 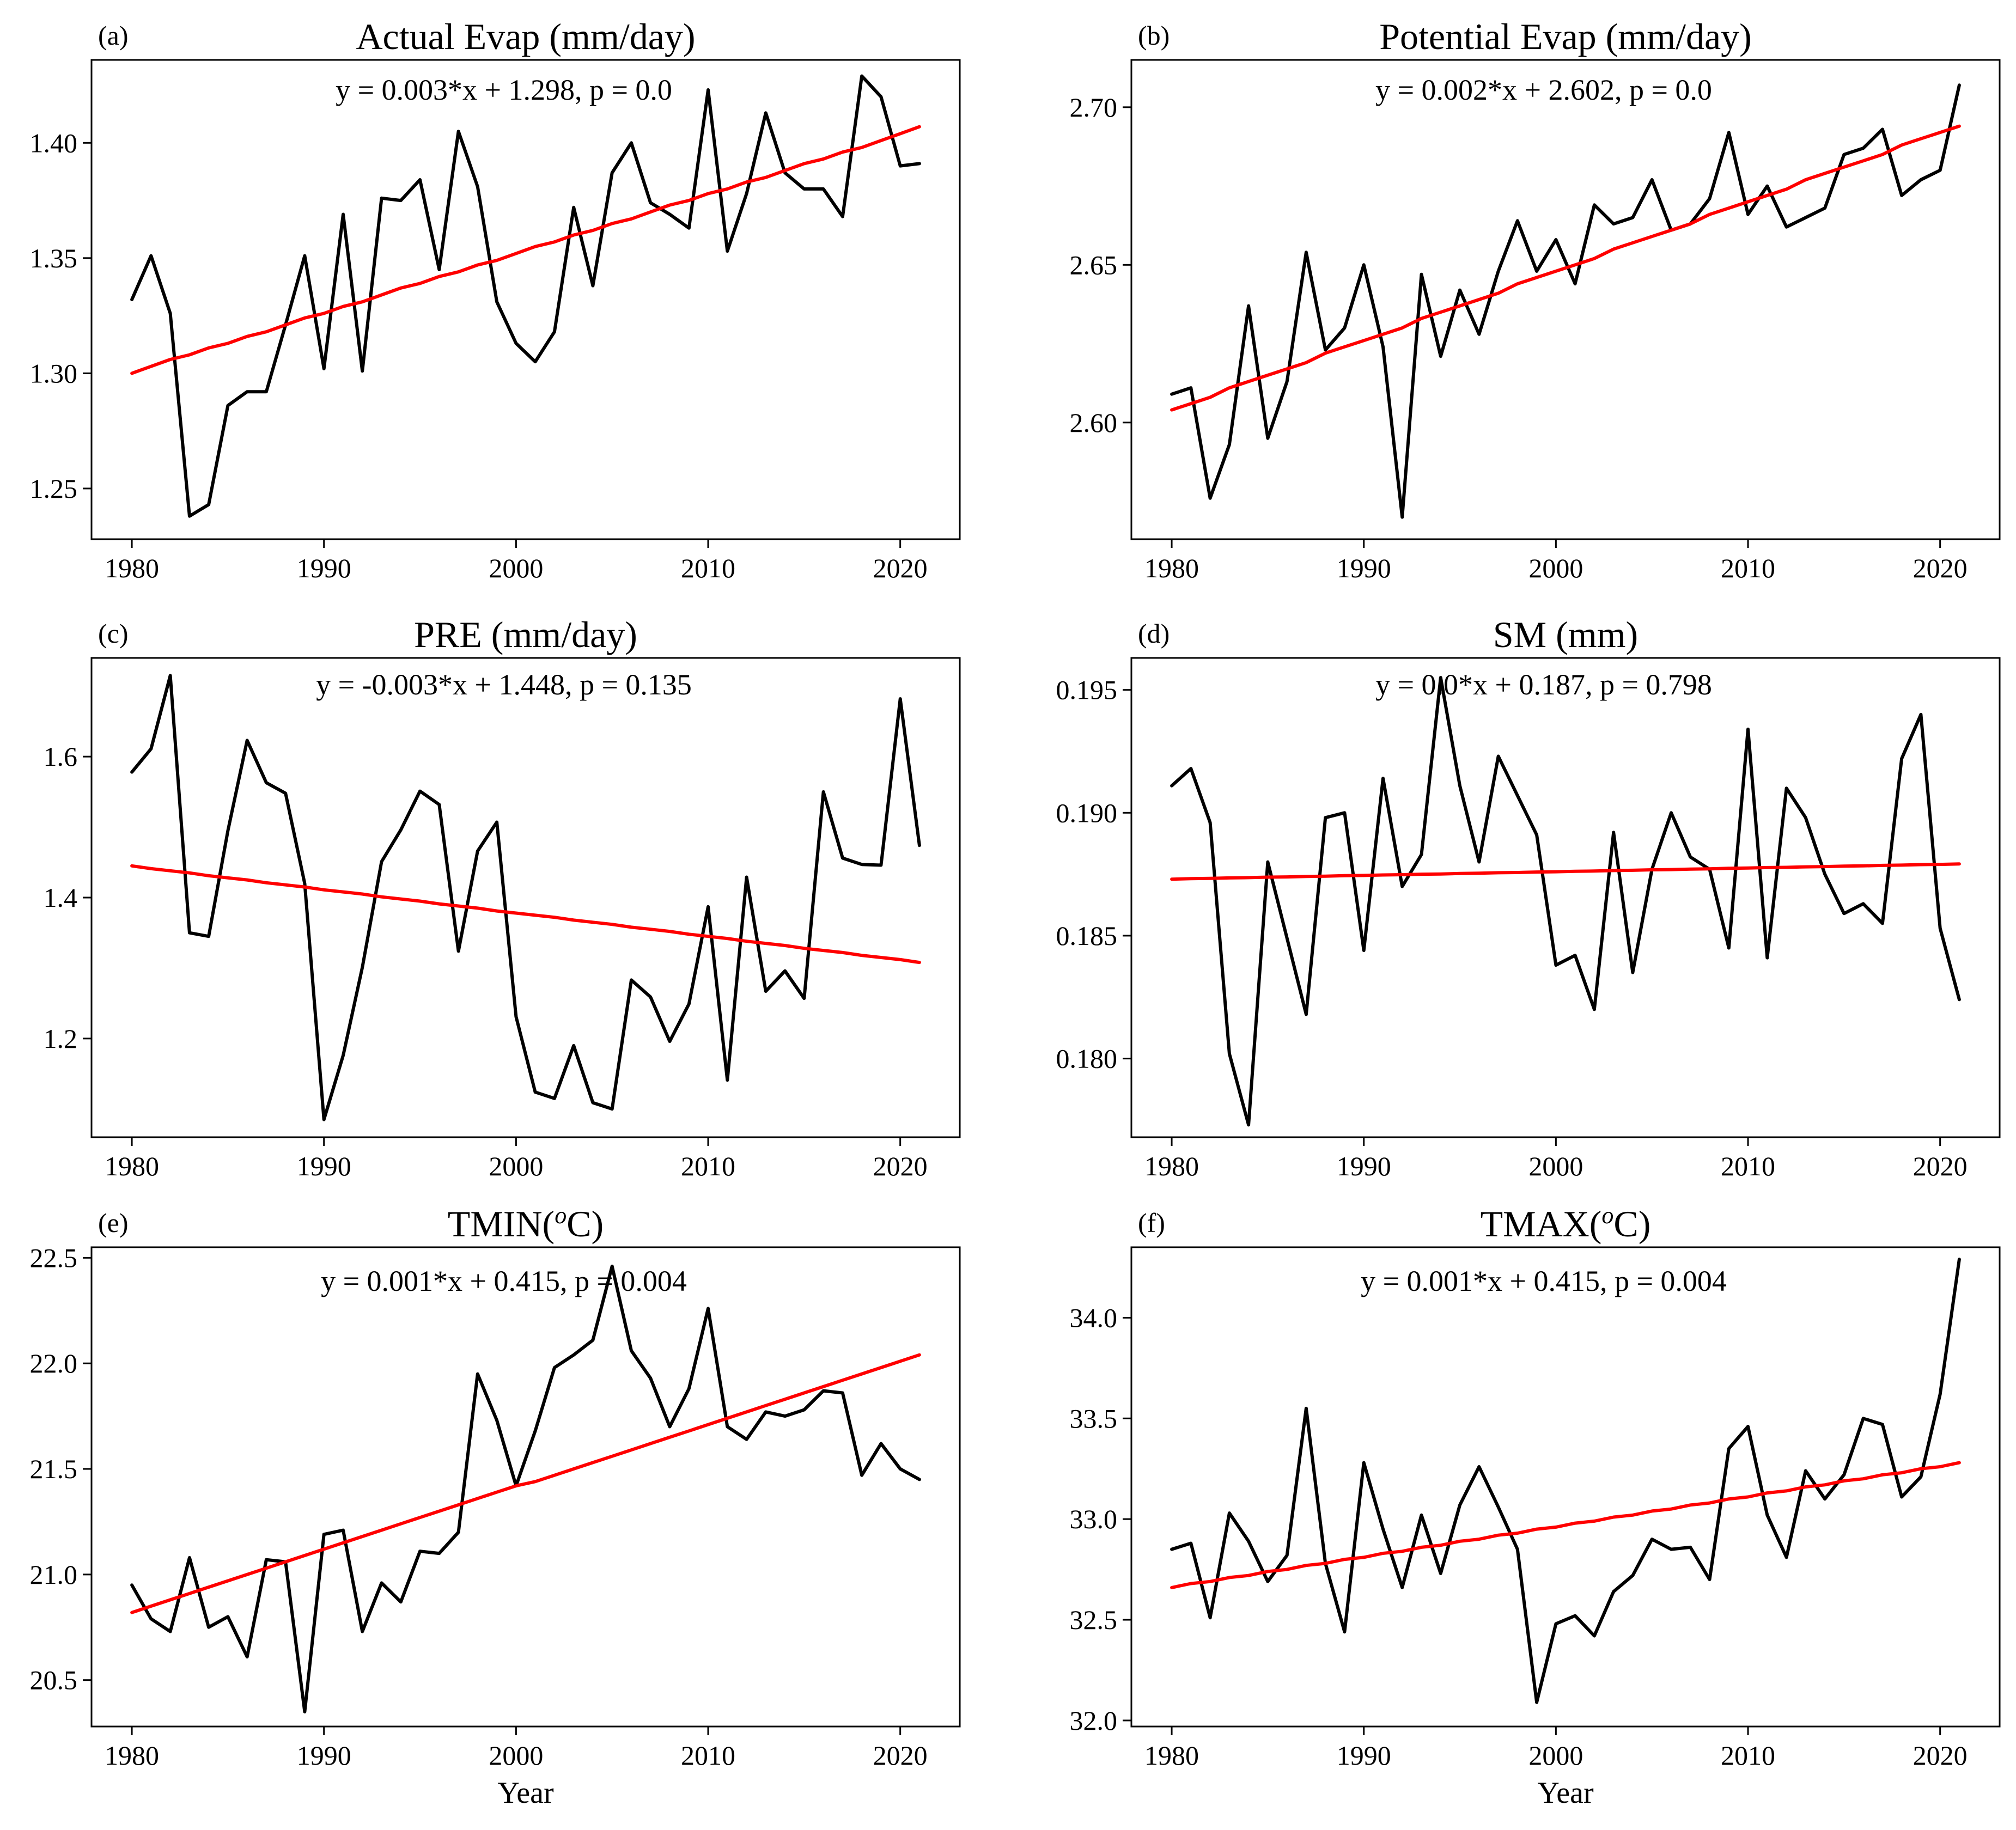 I want to click on y-tick-label: 1.2, so click(x=61, y=1038).